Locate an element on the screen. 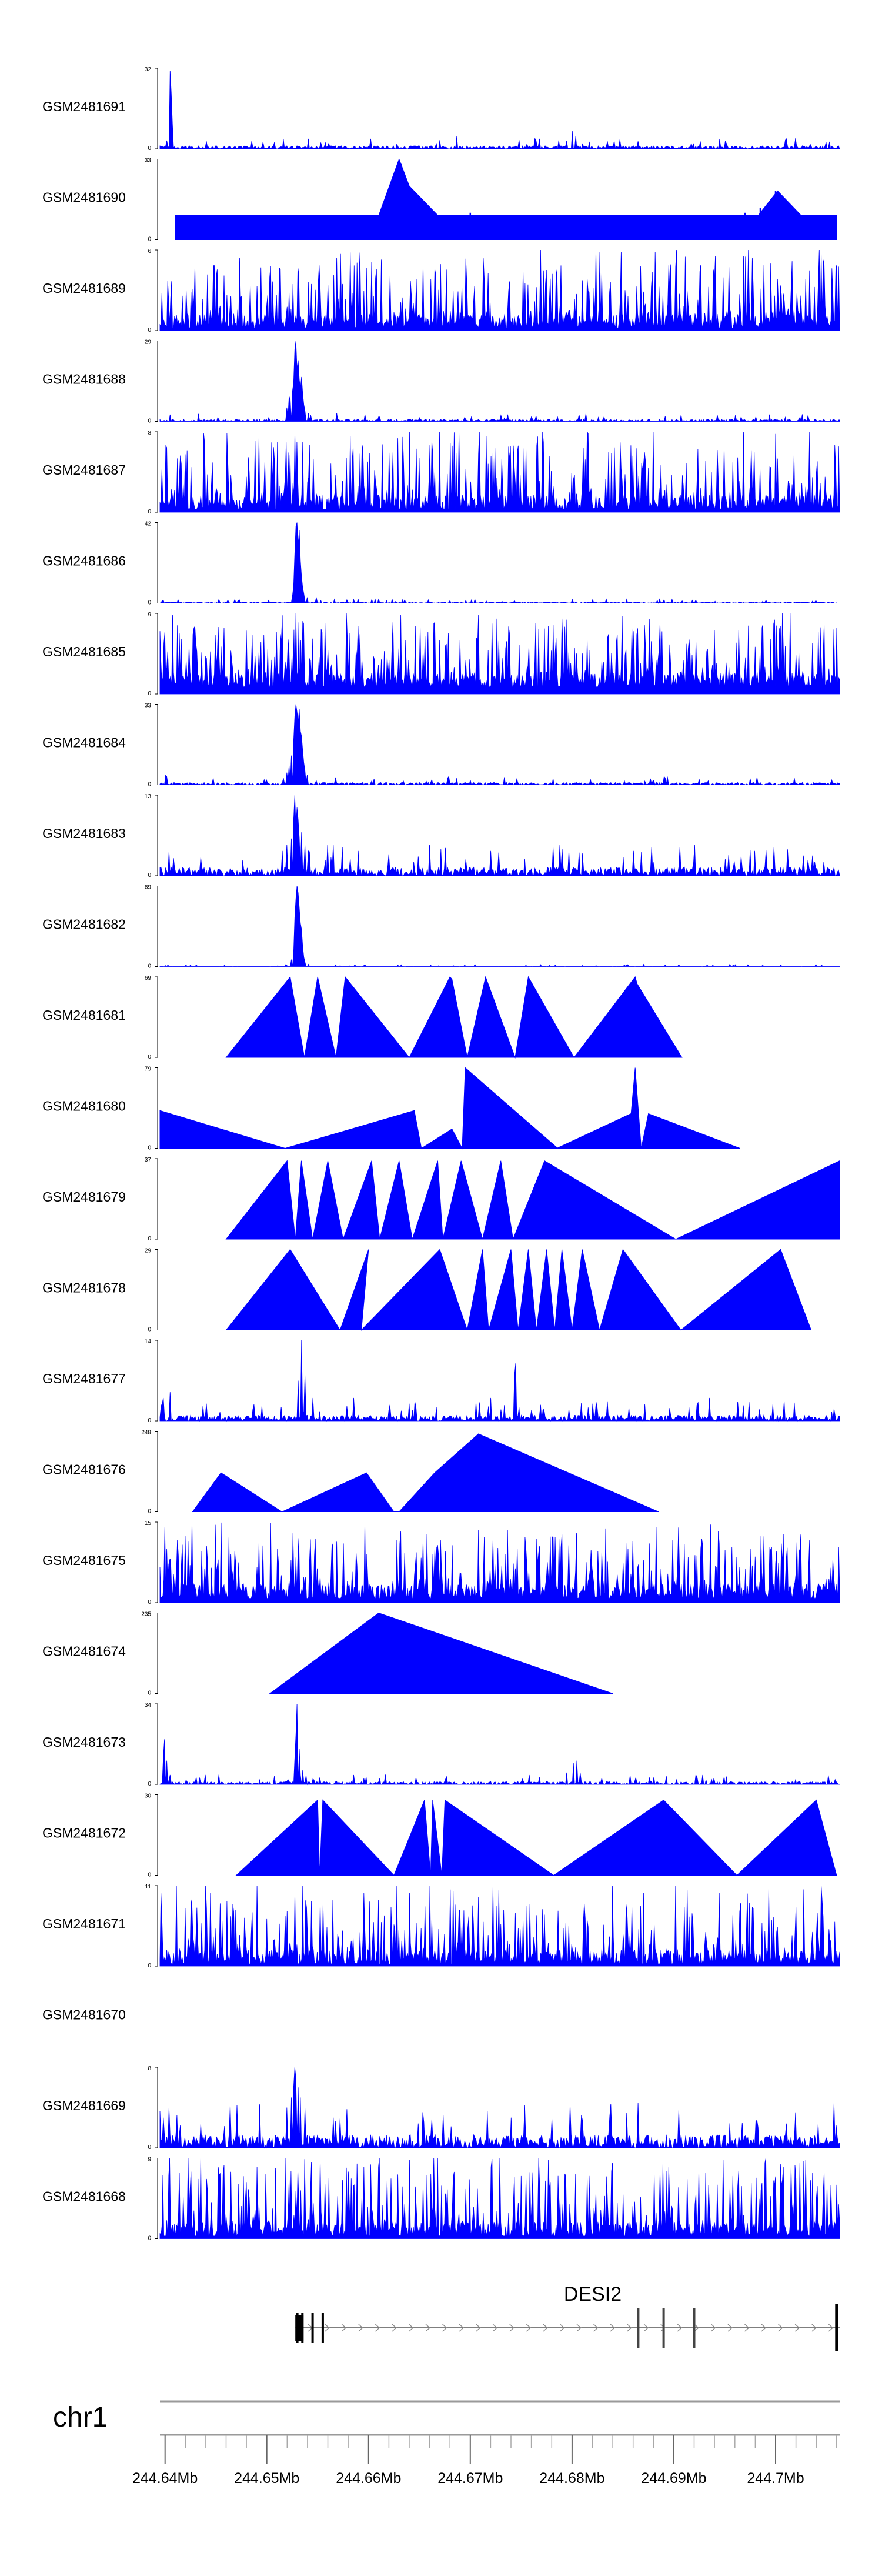  coverage-area-GSM2481672 is located at coordinates (536, 1837).